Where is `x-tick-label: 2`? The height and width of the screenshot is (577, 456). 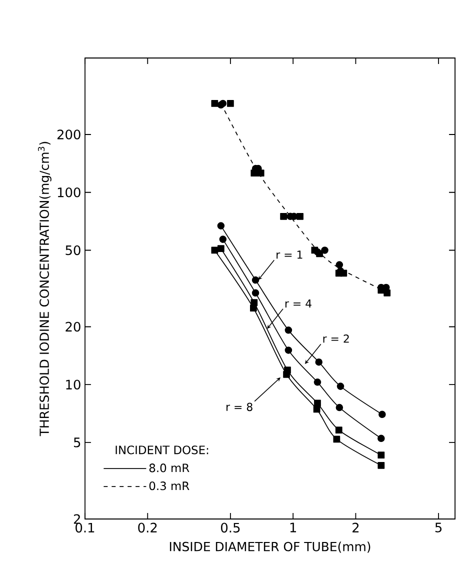 x-tick-label: 2 is located at coordinates (355, 527).